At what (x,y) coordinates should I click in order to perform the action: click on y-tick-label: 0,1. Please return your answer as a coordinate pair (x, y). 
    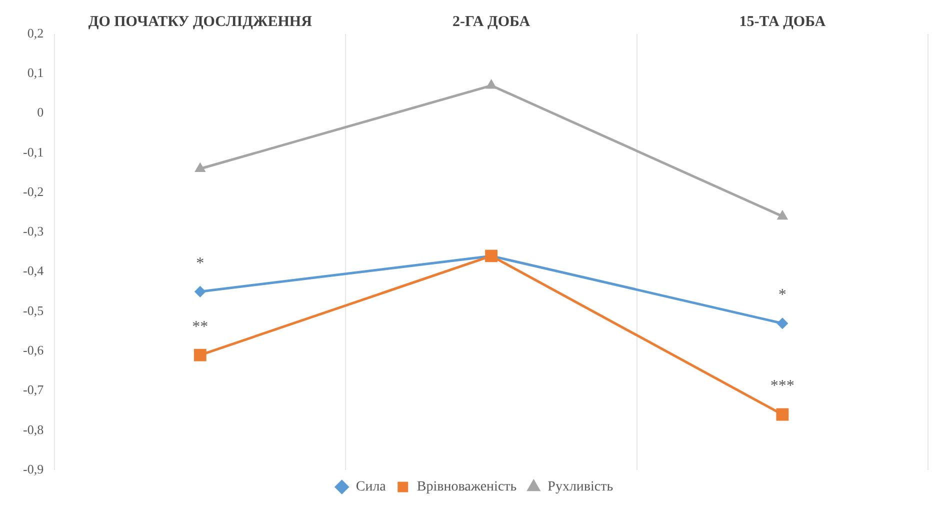
    Looking at the image, I should click on (35, 72).